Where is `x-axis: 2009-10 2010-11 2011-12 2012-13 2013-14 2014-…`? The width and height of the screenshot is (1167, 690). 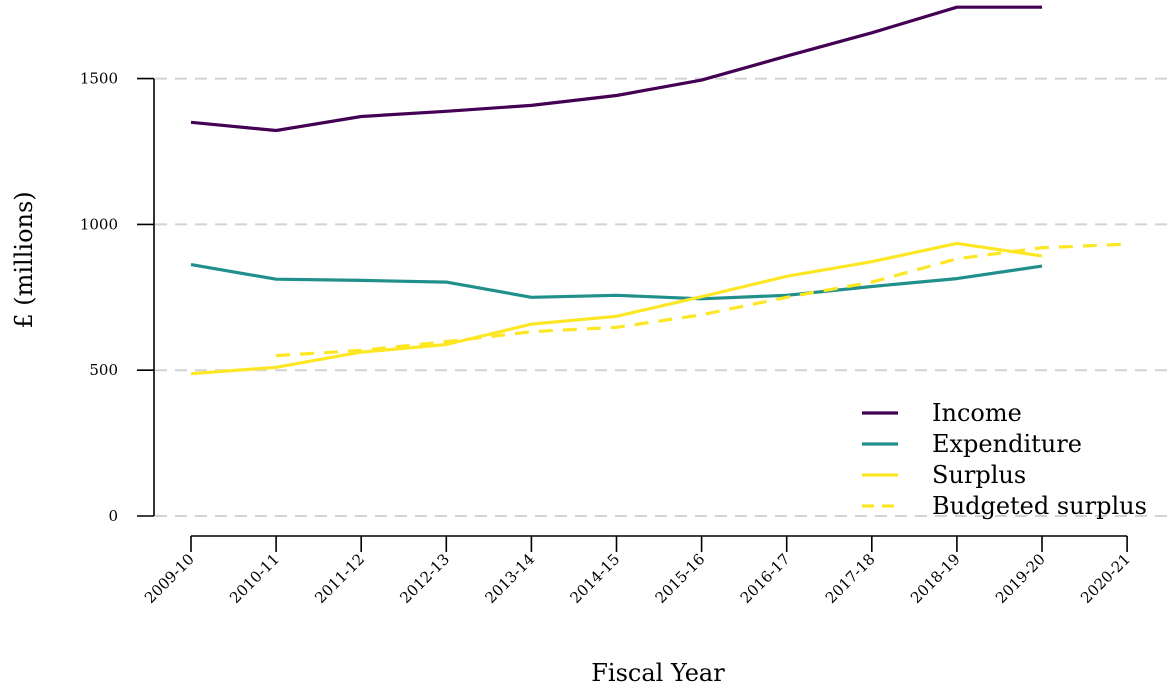
x-axis: 2009-10 2010-11 2011-12 2012-13 2013-14 2014-… is located at coordinates (637, 571).